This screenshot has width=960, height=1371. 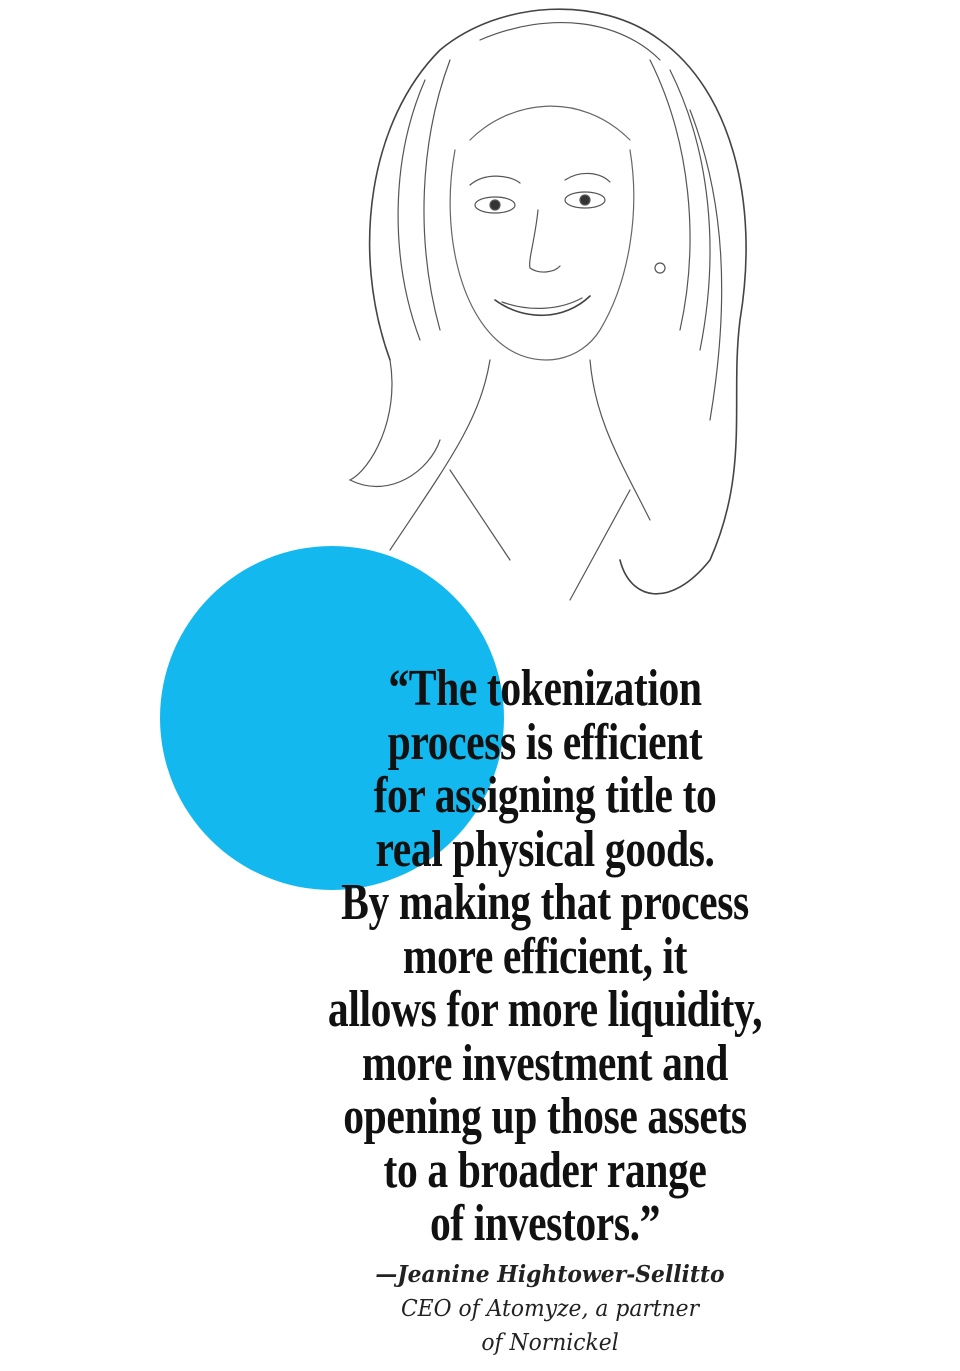 I want to click on quote-line: By making that process, so click(x=545, y=902).